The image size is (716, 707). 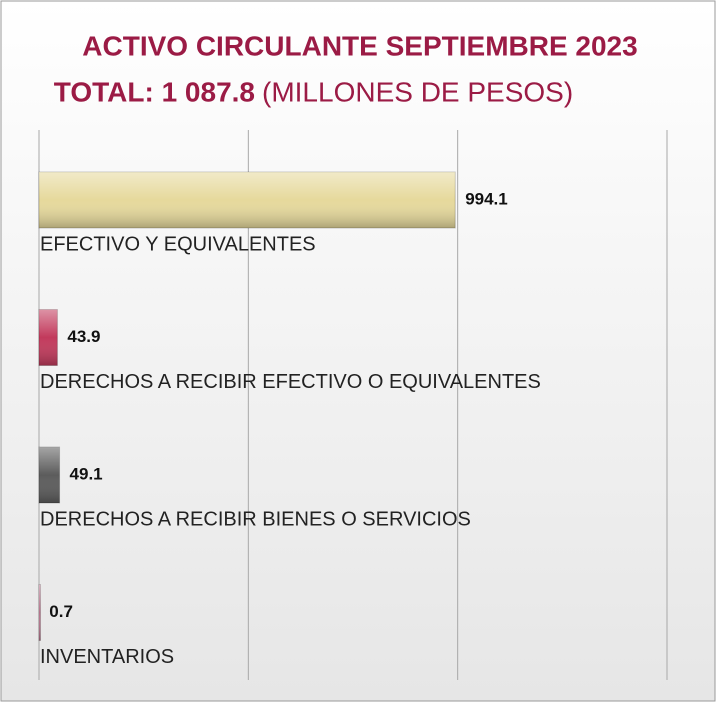 What do you see at coordinates (417, 91) in the screenshot?
I see `subtitle-note: (MILLONES DE PESOS)` at bounding box center [417, 91].